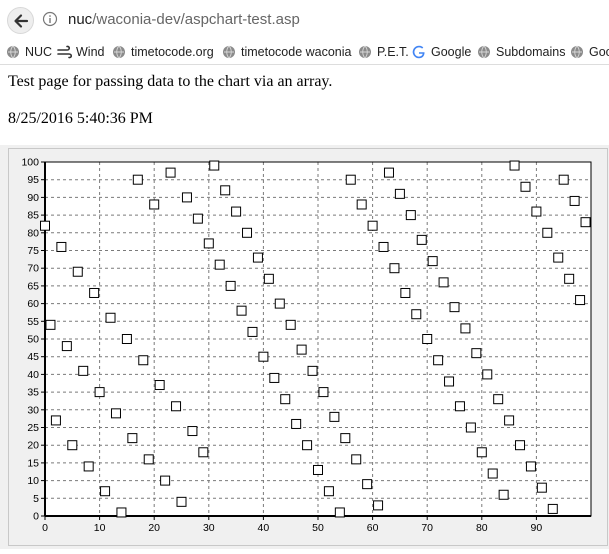  Describe the element at coordinates (33, 410) in the screenshot. I see `y-tick-label: 30` at that location.